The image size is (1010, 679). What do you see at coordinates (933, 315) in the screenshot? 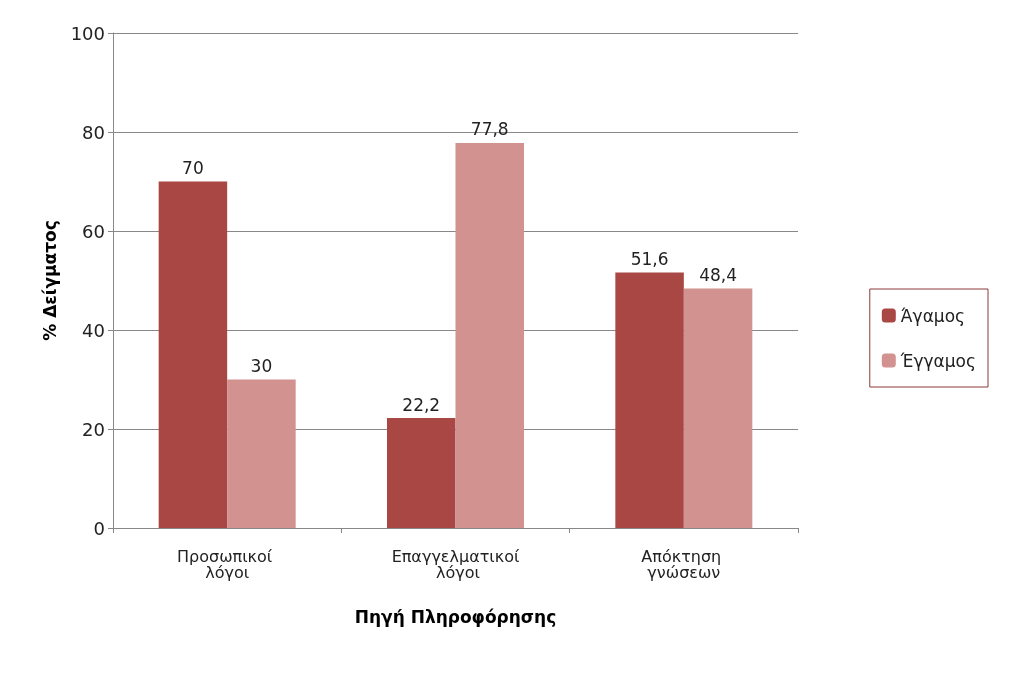
I see `legend-label: Άγαμος` at bounding box center [933, 315].